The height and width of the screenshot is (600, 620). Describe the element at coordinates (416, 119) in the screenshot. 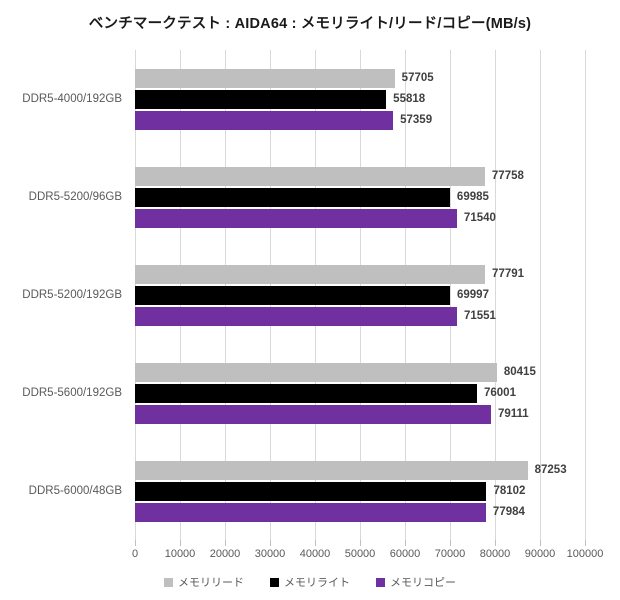

I see `bar-value-label: 57359` at that location.